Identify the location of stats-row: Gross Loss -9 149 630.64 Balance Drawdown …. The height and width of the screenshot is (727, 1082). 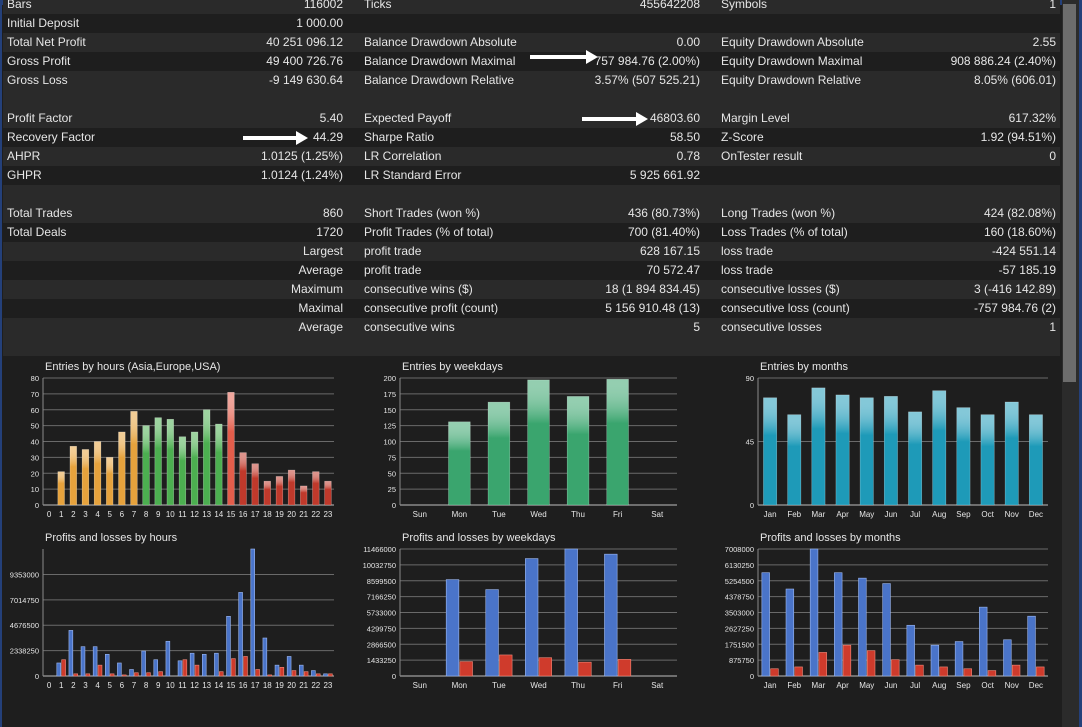
(531, 80).